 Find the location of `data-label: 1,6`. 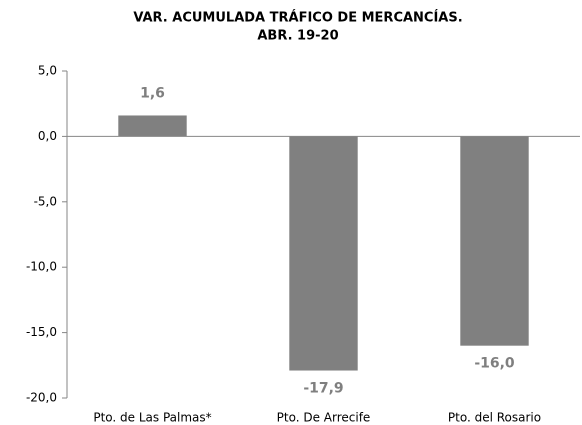

data-label: 1,6 is located at coordinates (152, 93).